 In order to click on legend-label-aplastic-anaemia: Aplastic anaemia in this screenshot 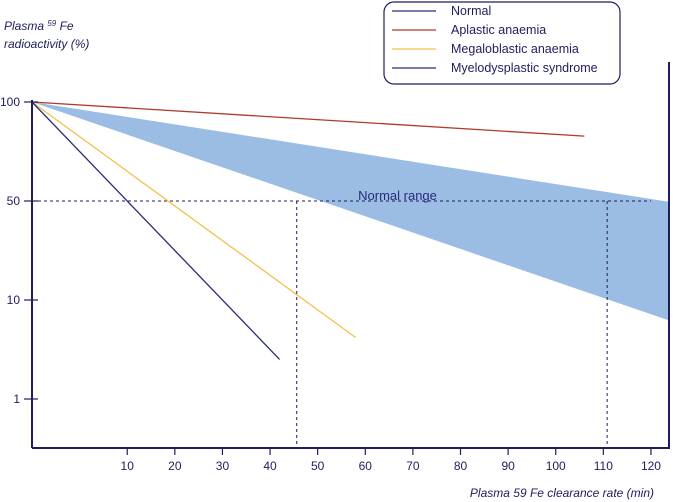, I will do `click(498, 30)`.